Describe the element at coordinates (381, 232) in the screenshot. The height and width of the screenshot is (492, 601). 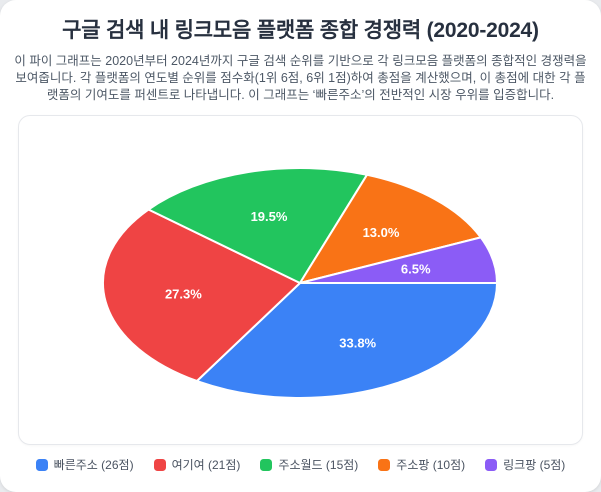
I see `slice-percent-label: 13.0%` at that location.